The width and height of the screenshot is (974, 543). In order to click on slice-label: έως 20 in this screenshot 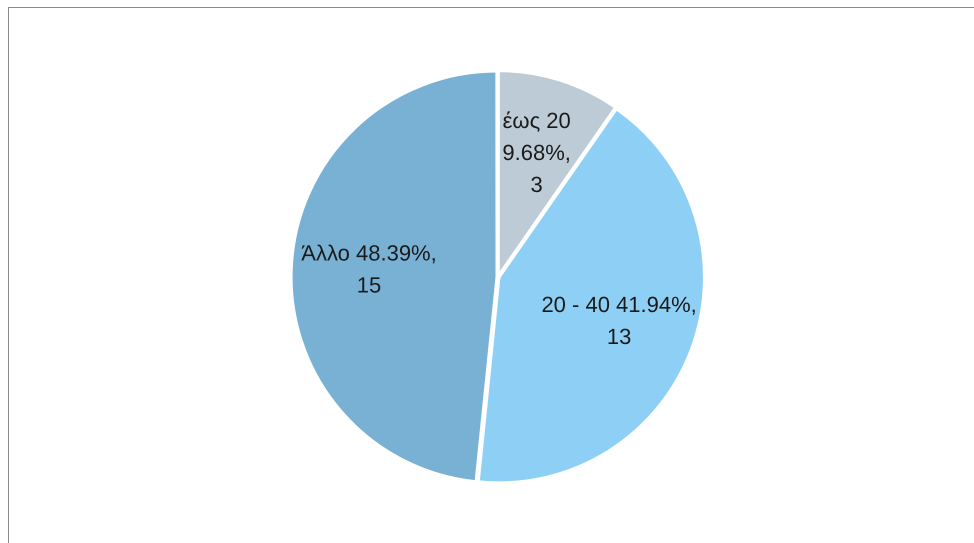, I will do `click(536, 120)`.